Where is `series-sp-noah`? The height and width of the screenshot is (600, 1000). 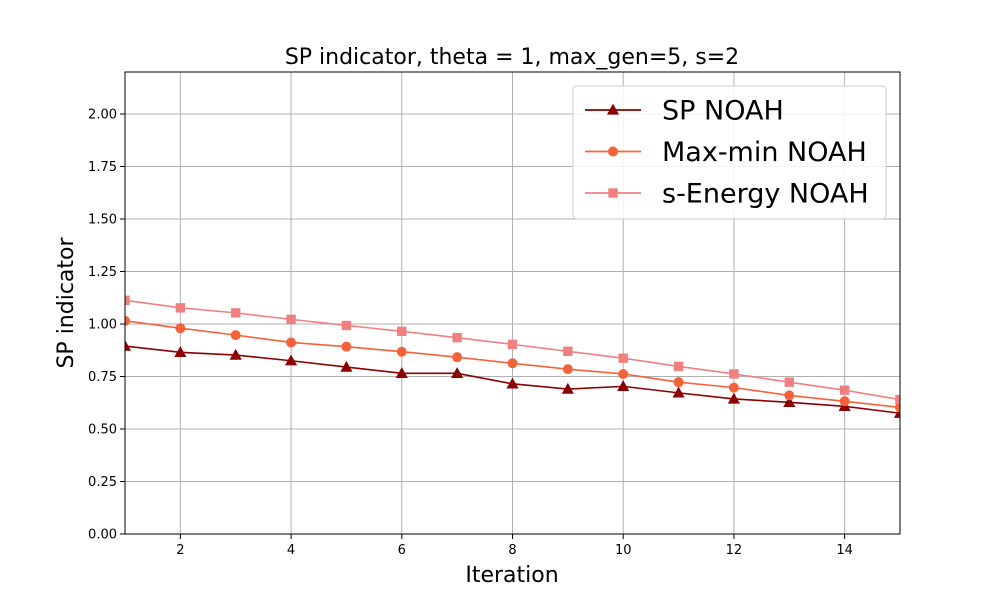
series-sp-noah is located at coordinates (512, 378).